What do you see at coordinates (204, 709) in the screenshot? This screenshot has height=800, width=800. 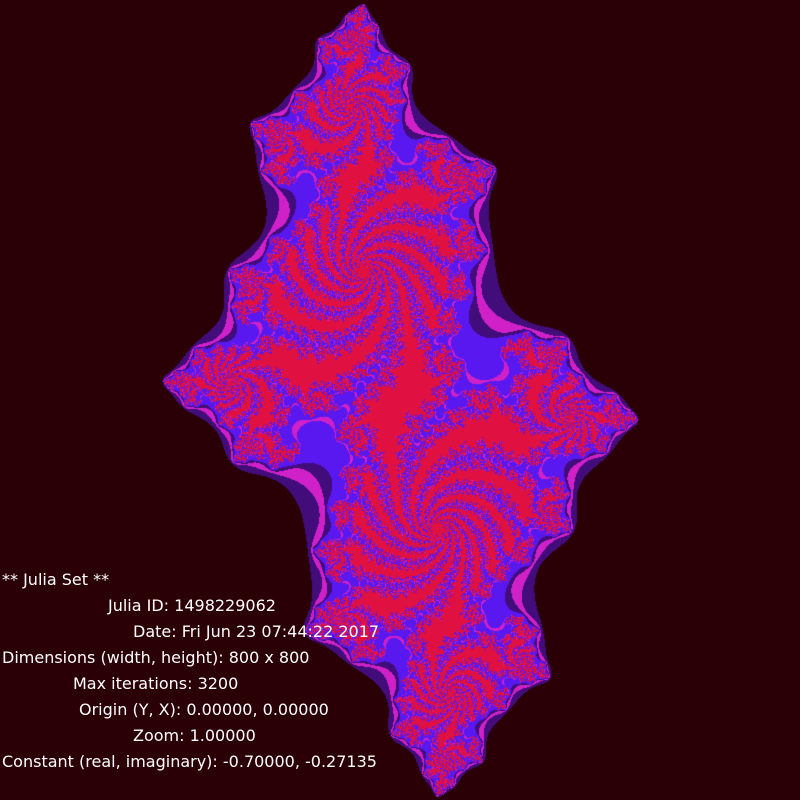 I see `info-origin: Origin (Y, X): 0.00000, 0.00000` at bounding box center [204, 709].